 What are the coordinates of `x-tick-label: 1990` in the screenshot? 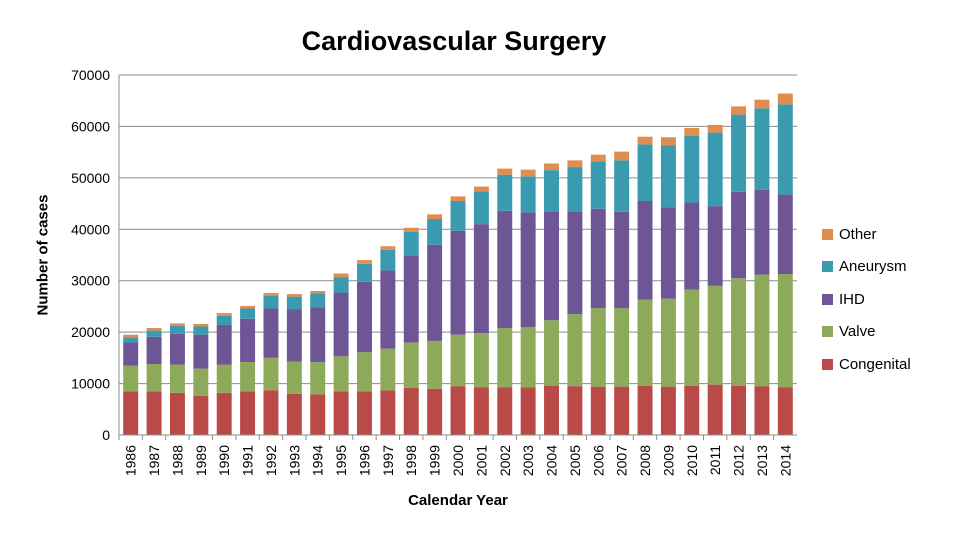 It's located at (224, 460).